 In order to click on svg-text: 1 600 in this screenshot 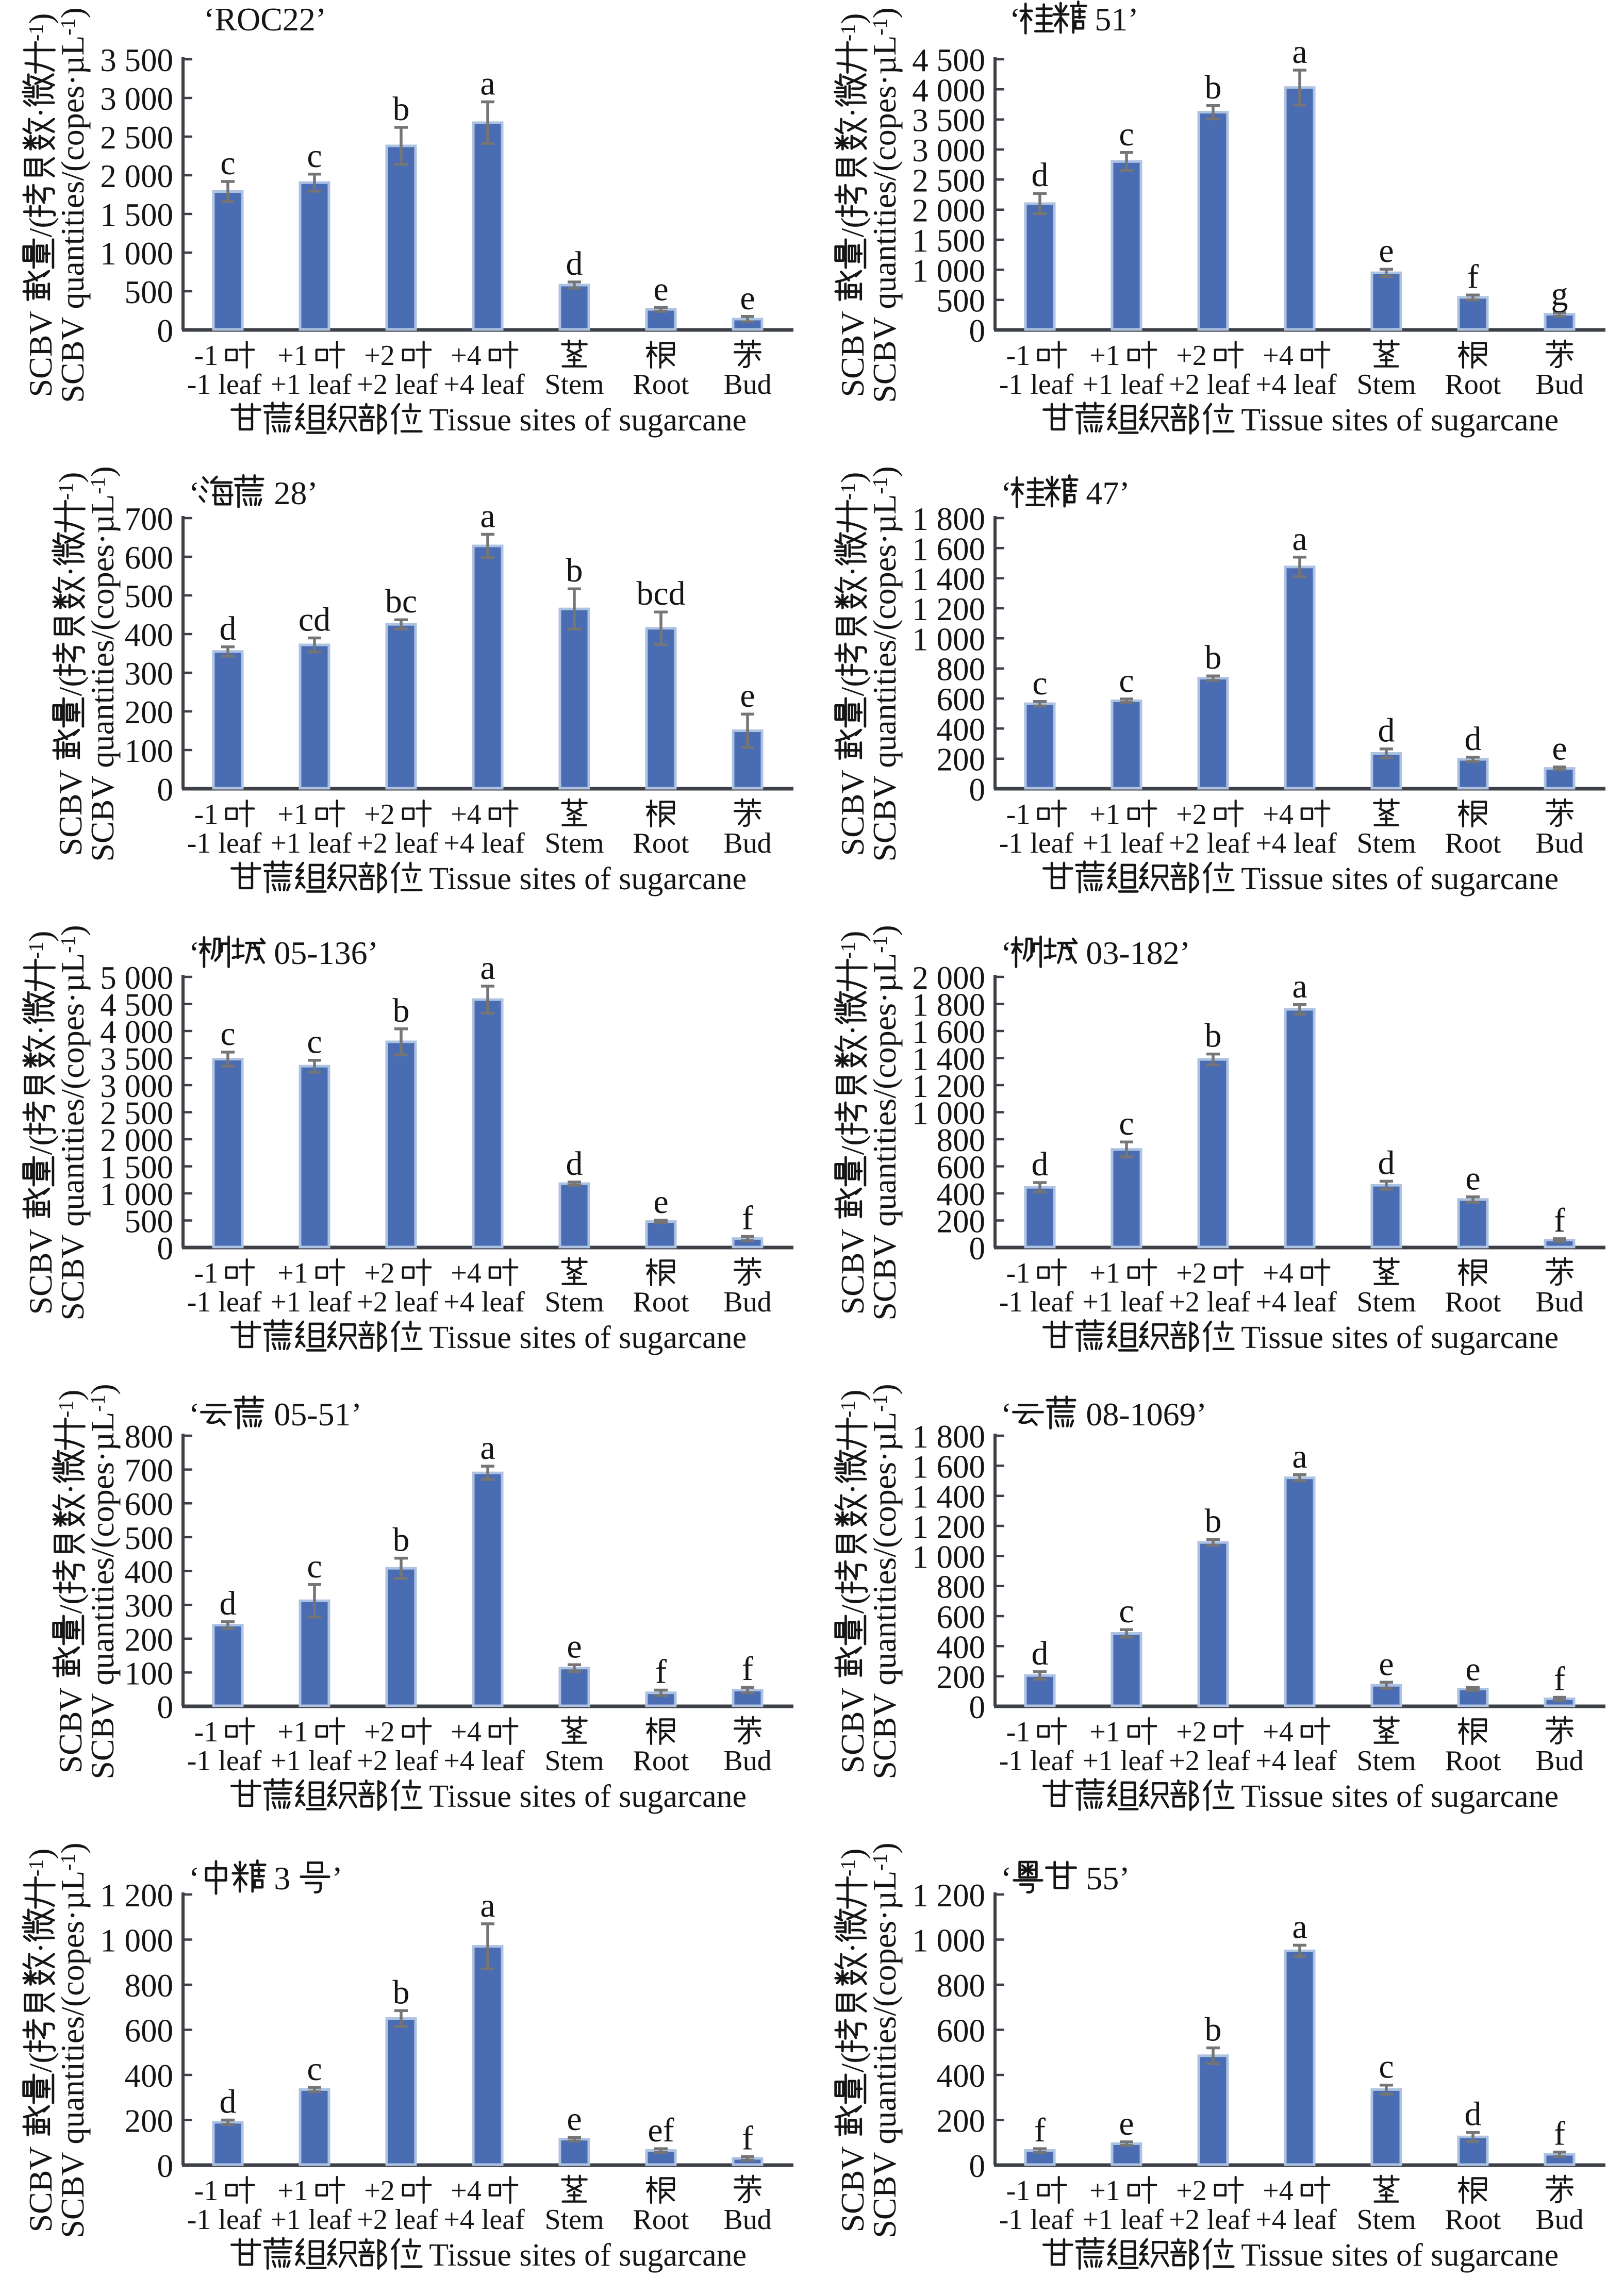, I will do `click(948, 1032)`.